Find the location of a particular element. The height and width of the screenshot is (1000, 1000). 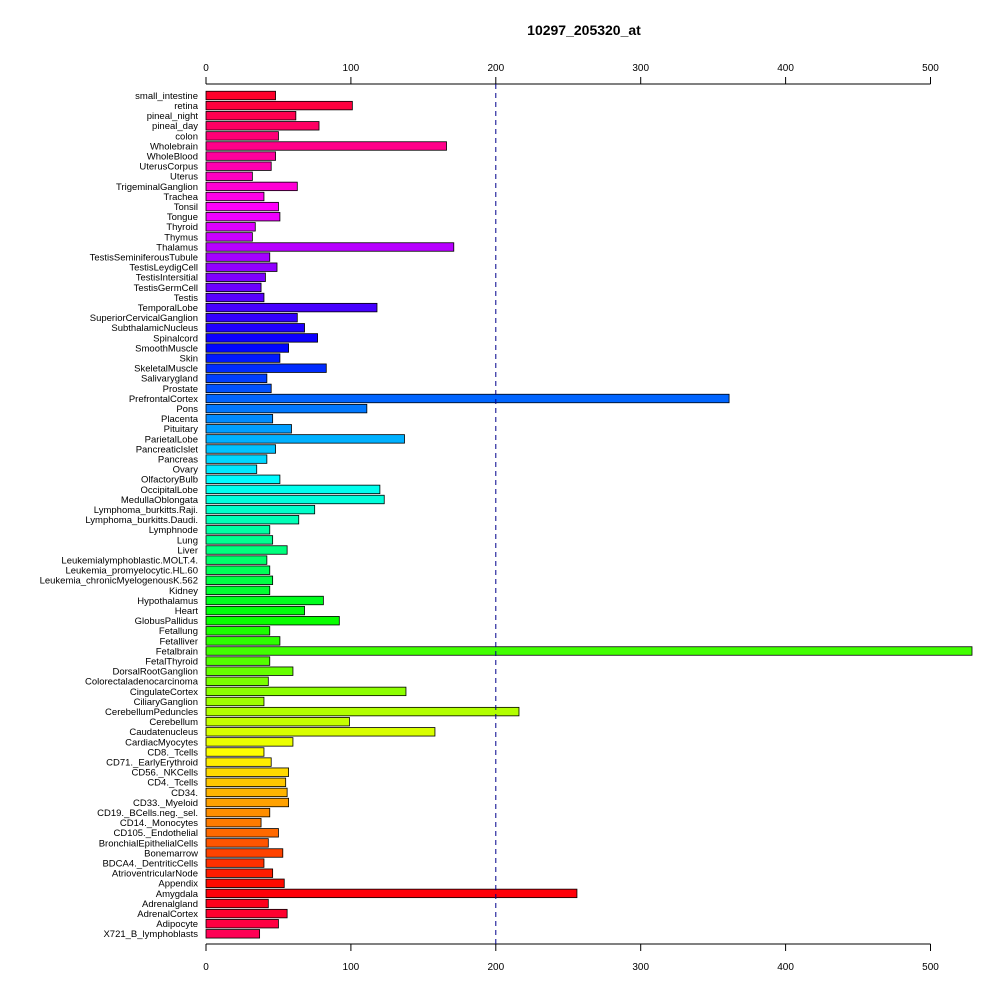

category-label: Adrenalgland is located at coordinates (170, 904).